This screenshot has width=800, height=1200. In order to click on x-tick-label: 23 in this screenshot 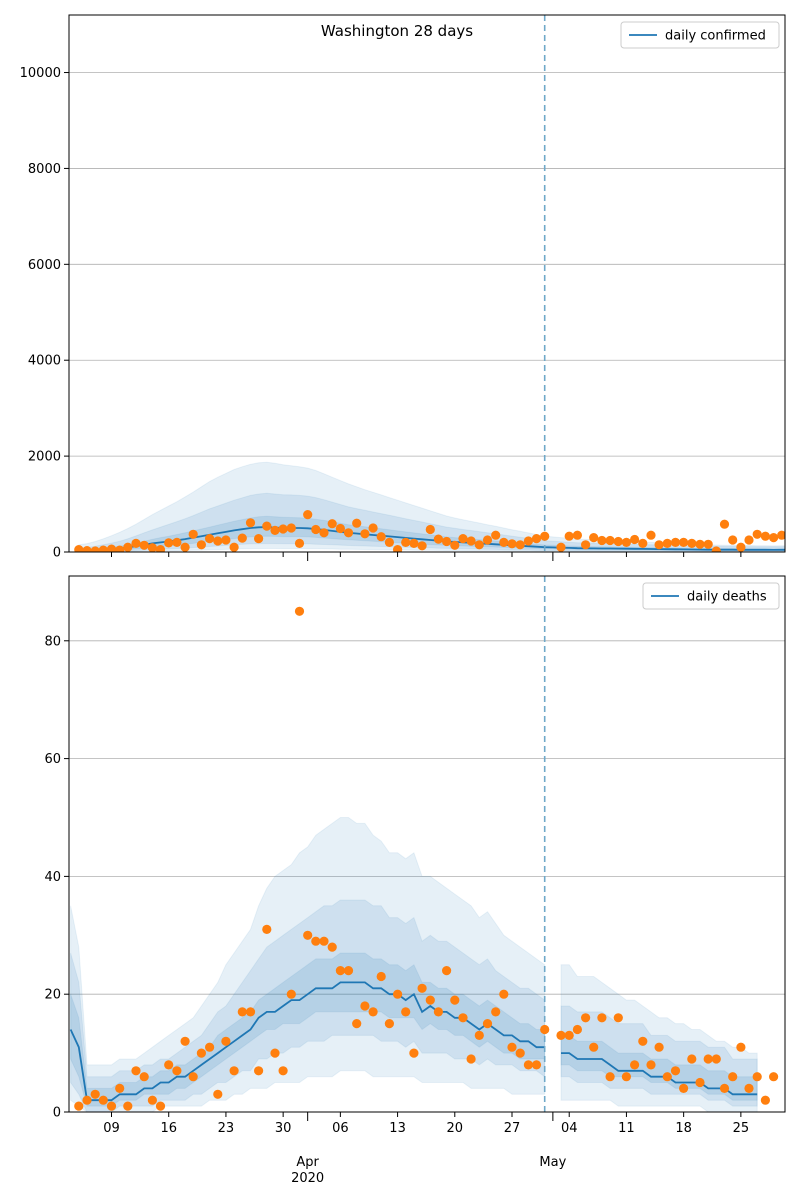, I will do `click(226, 1128)`.